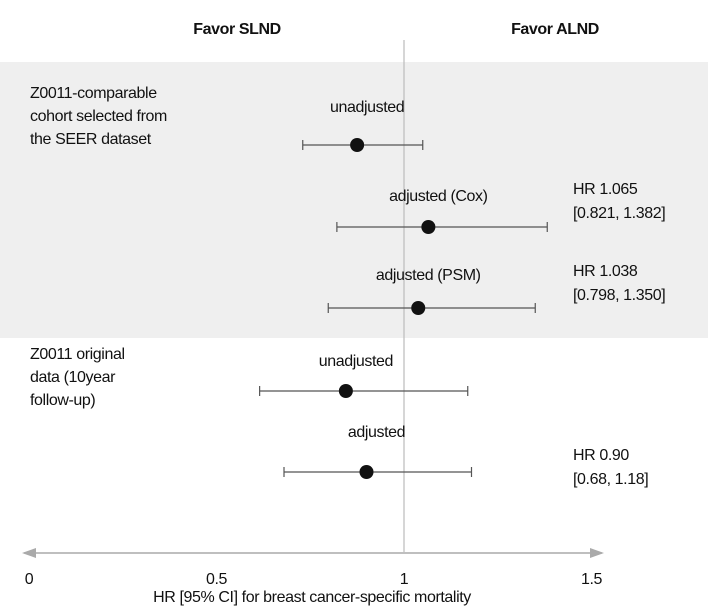 The height and width of the screenshot is (612, 708). Describe the element at coordinates (73, 377) in the screenshot. I see `group-label: data (10year` at that location.